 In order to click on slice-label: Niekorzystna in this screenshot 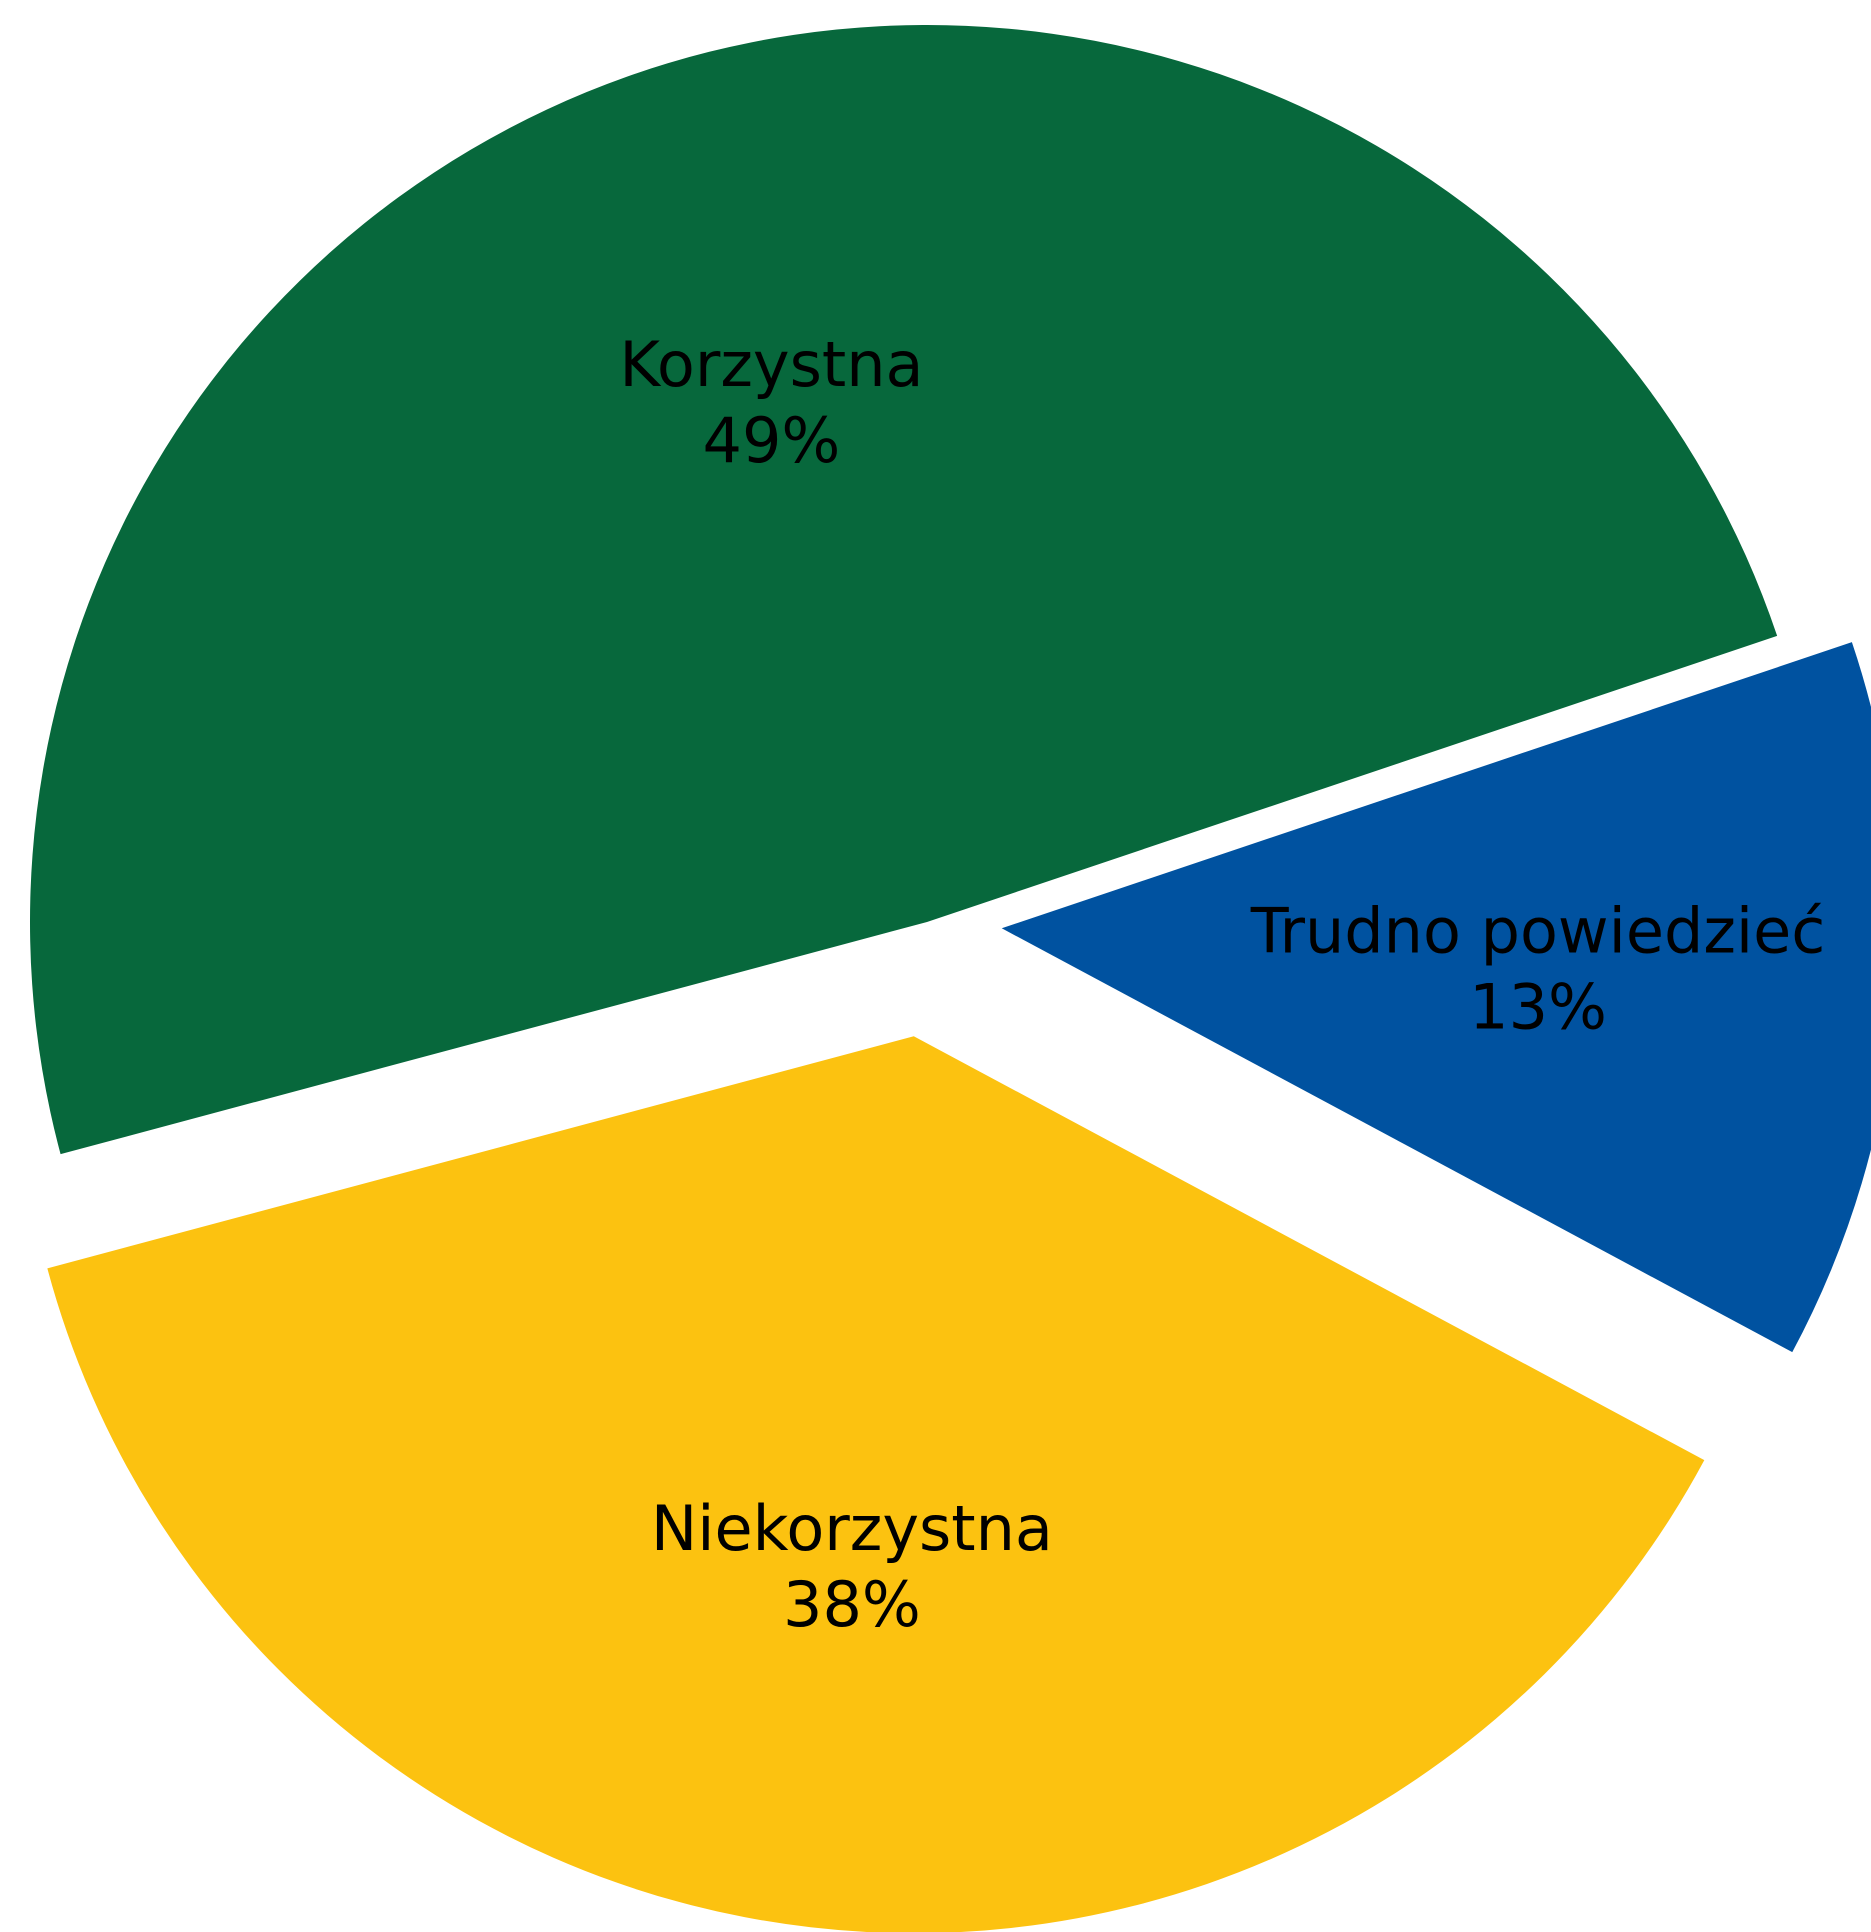, I will do `click(852, 1528)`.